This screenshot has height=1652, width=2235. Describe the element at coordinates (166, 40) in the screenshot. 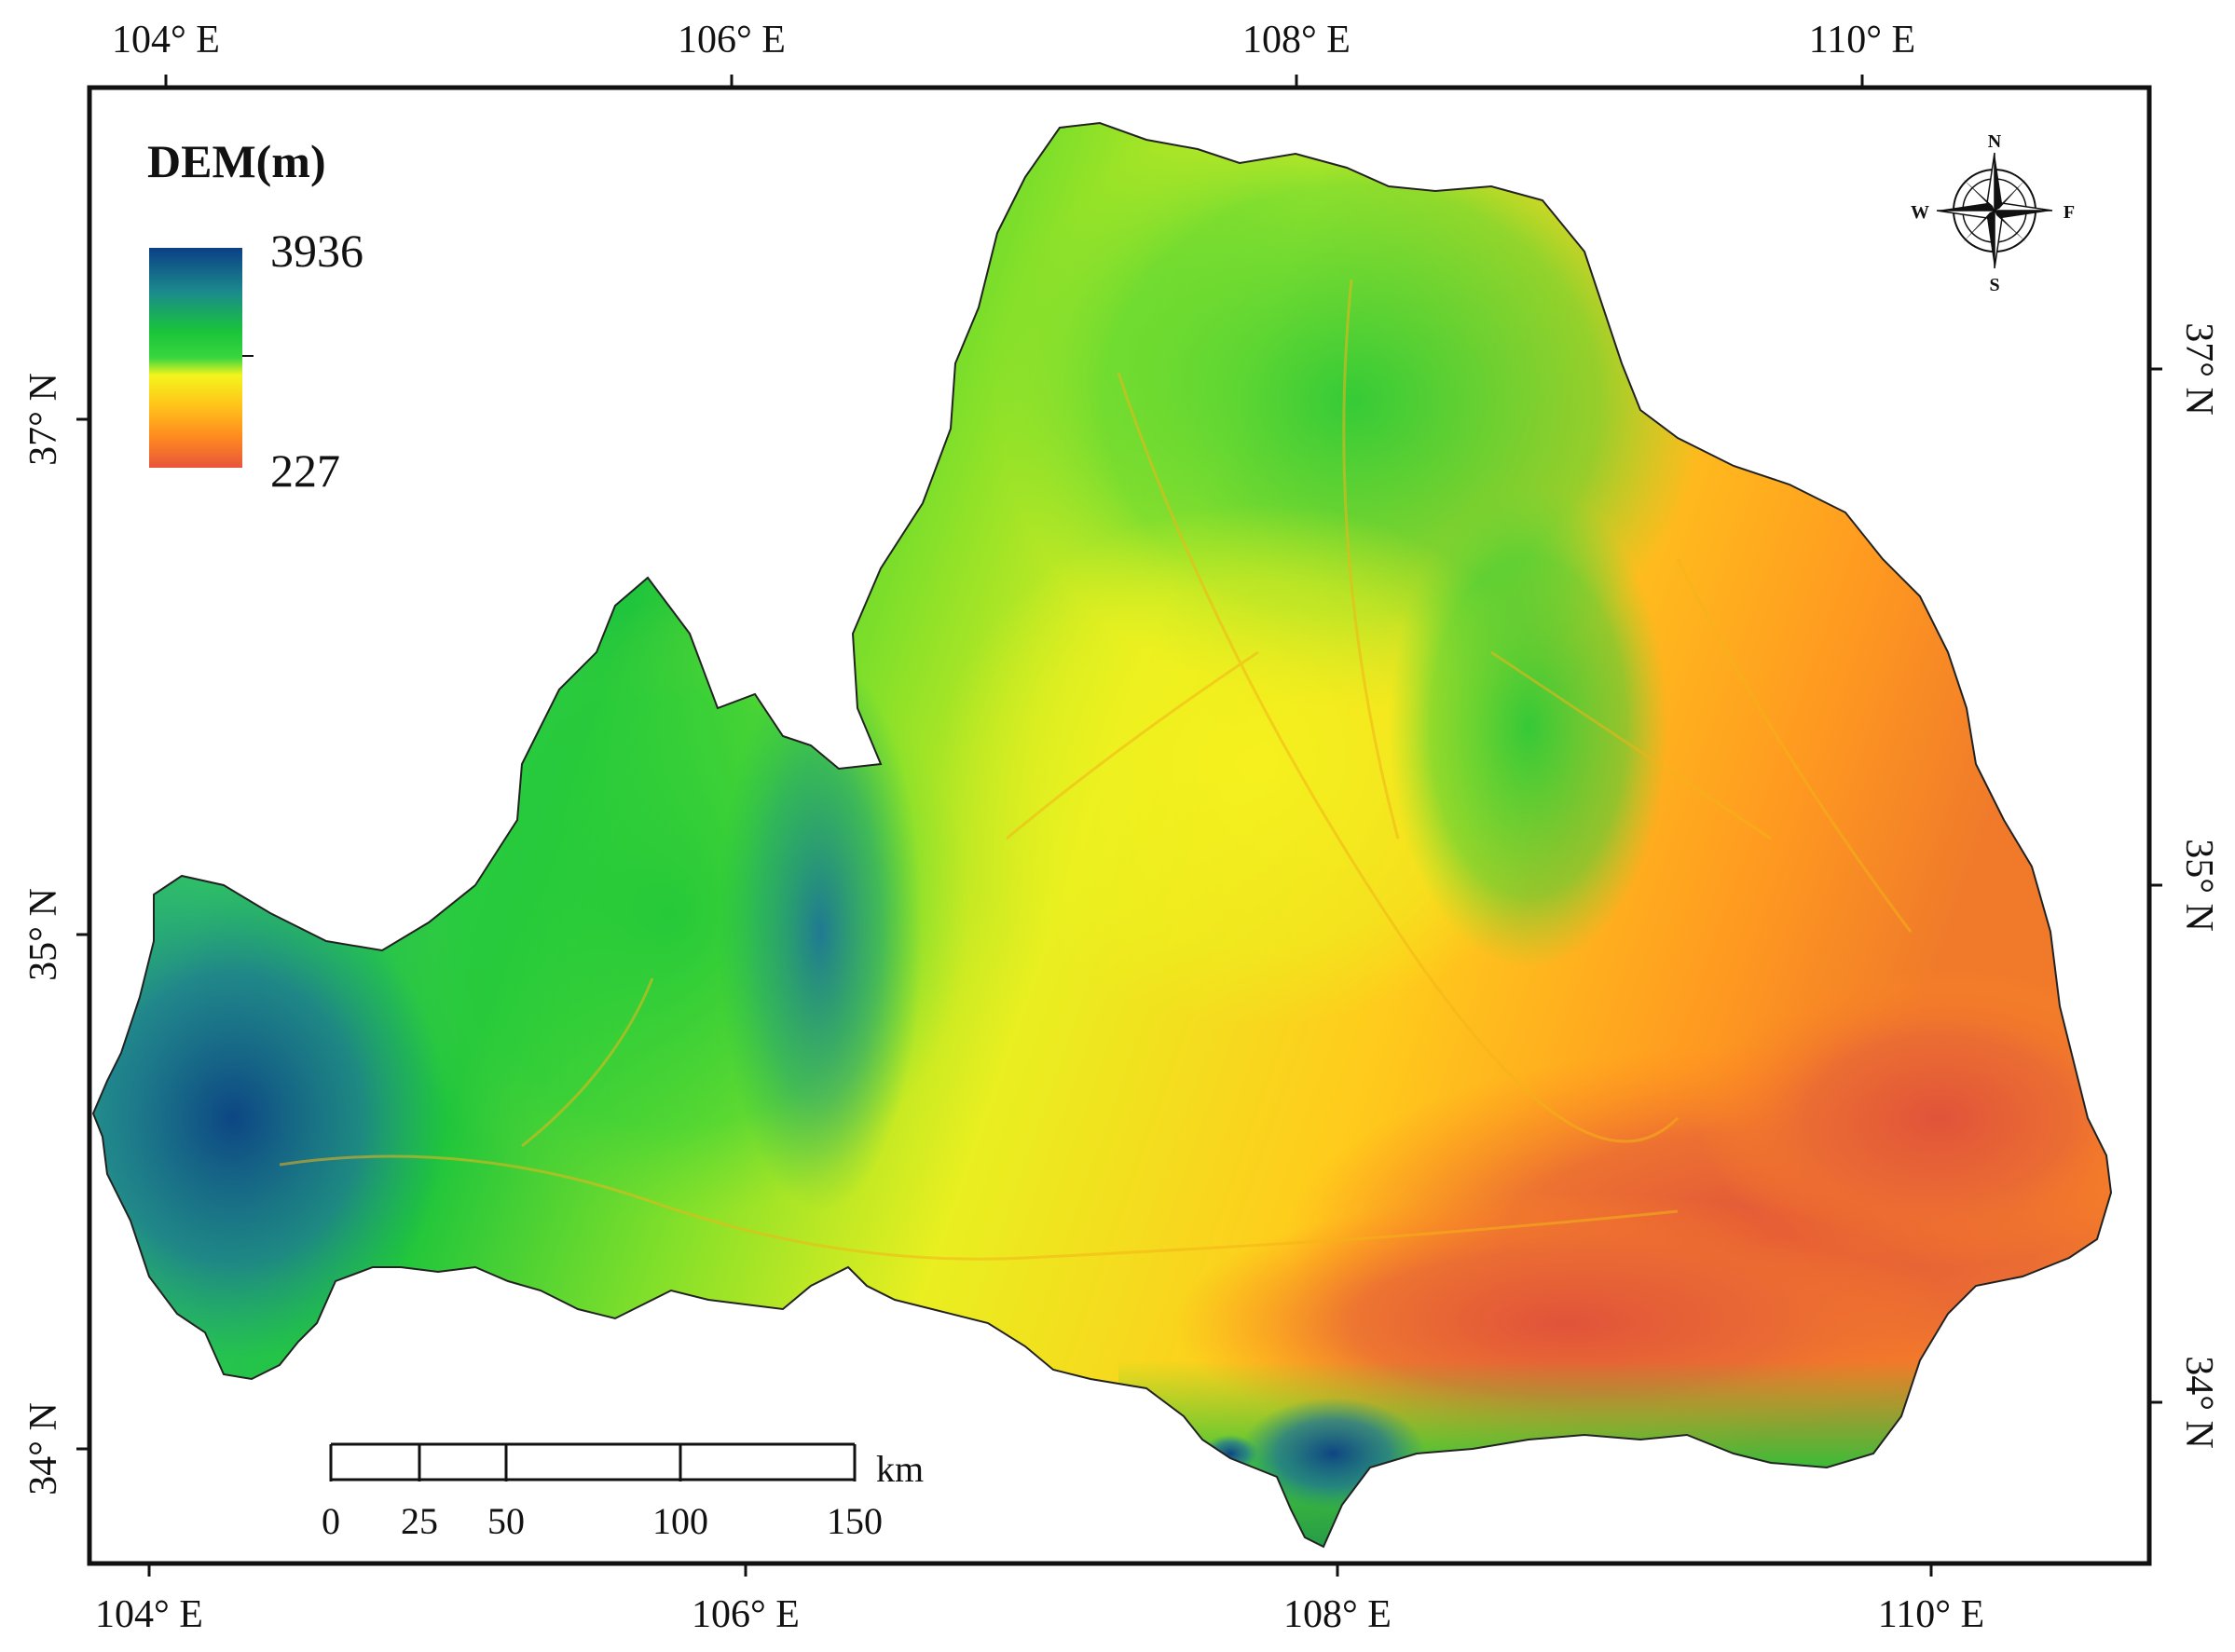

I see `top-lon-label: 104° E` at that location.